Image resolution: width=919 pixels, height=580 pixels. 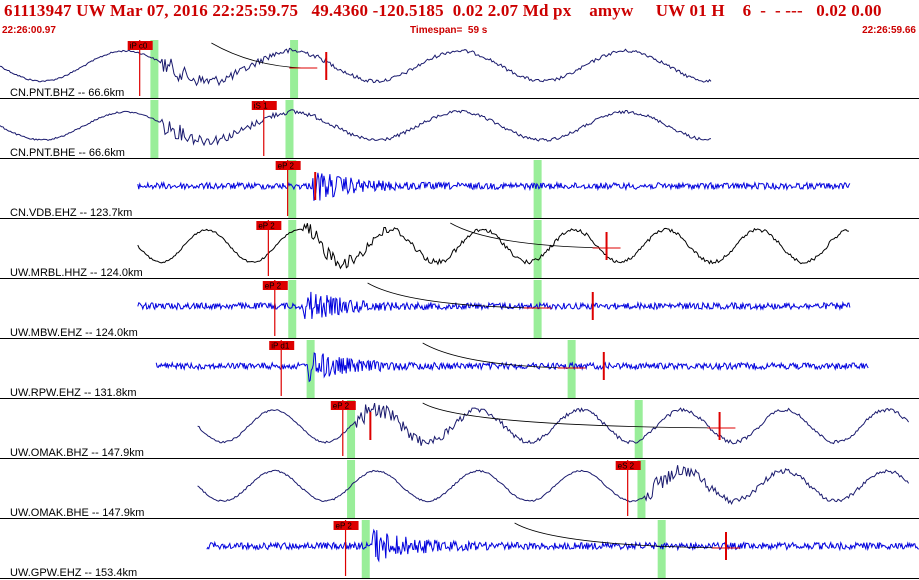 What do you see at coordinates (77, 513) in the screenshot?
I see `channel-label: UW.OMAK.BHE -- 147.9km` at bounding box center [77, 513].